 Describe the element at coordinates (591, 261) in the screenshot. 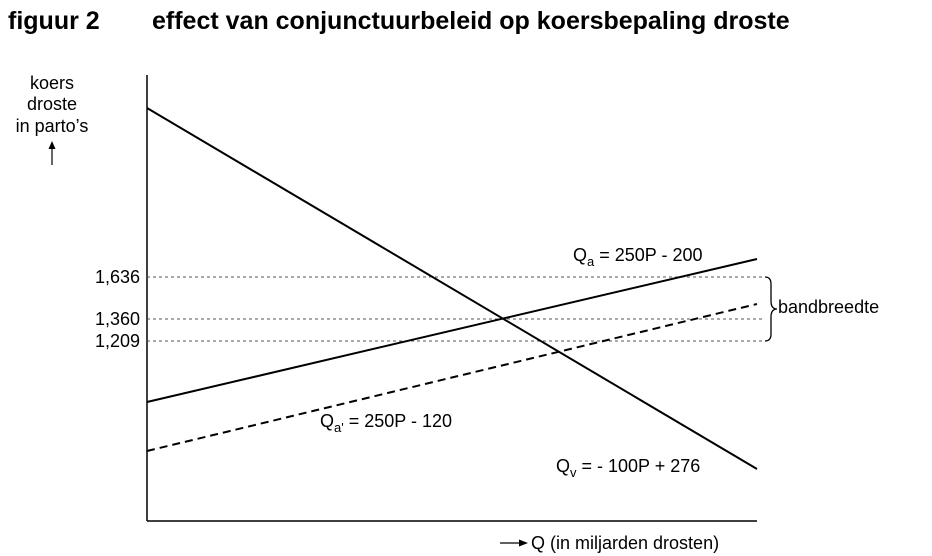

I see `label-part: a` at that location.